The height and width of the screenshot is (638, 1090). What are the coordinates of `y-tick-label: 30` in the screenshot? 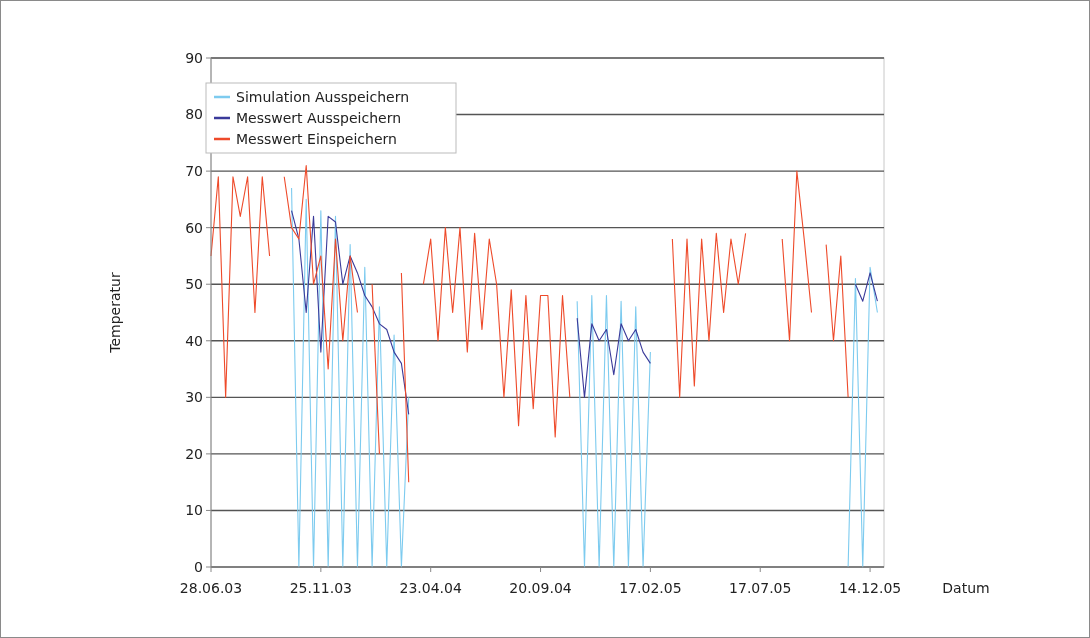 It's located at (194, 397).